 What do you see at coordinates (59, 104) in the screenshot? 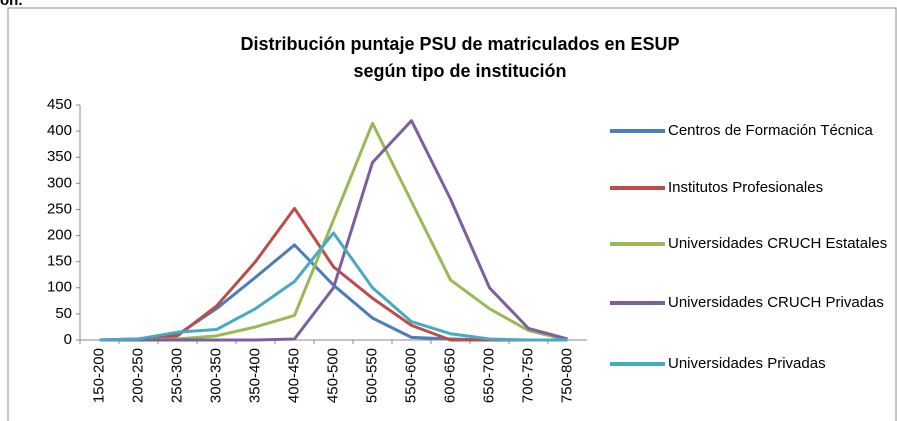
I see `y-tick-label: 450` at bounding box center [59, 104].